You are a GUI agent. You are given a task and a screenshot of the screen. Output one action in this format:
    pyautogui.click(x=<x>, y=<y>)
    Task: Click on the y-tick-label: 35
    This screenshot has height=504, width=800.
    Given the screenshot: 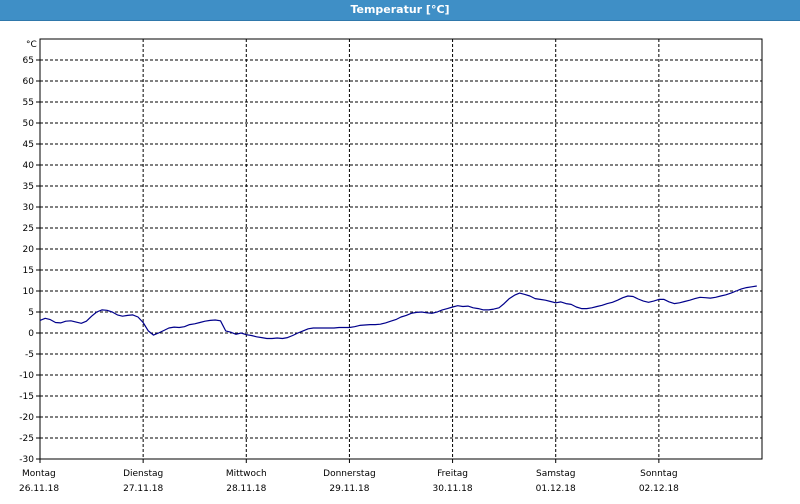 What is the action you would take?
    pyautogui.click(x=28, y=187)
    